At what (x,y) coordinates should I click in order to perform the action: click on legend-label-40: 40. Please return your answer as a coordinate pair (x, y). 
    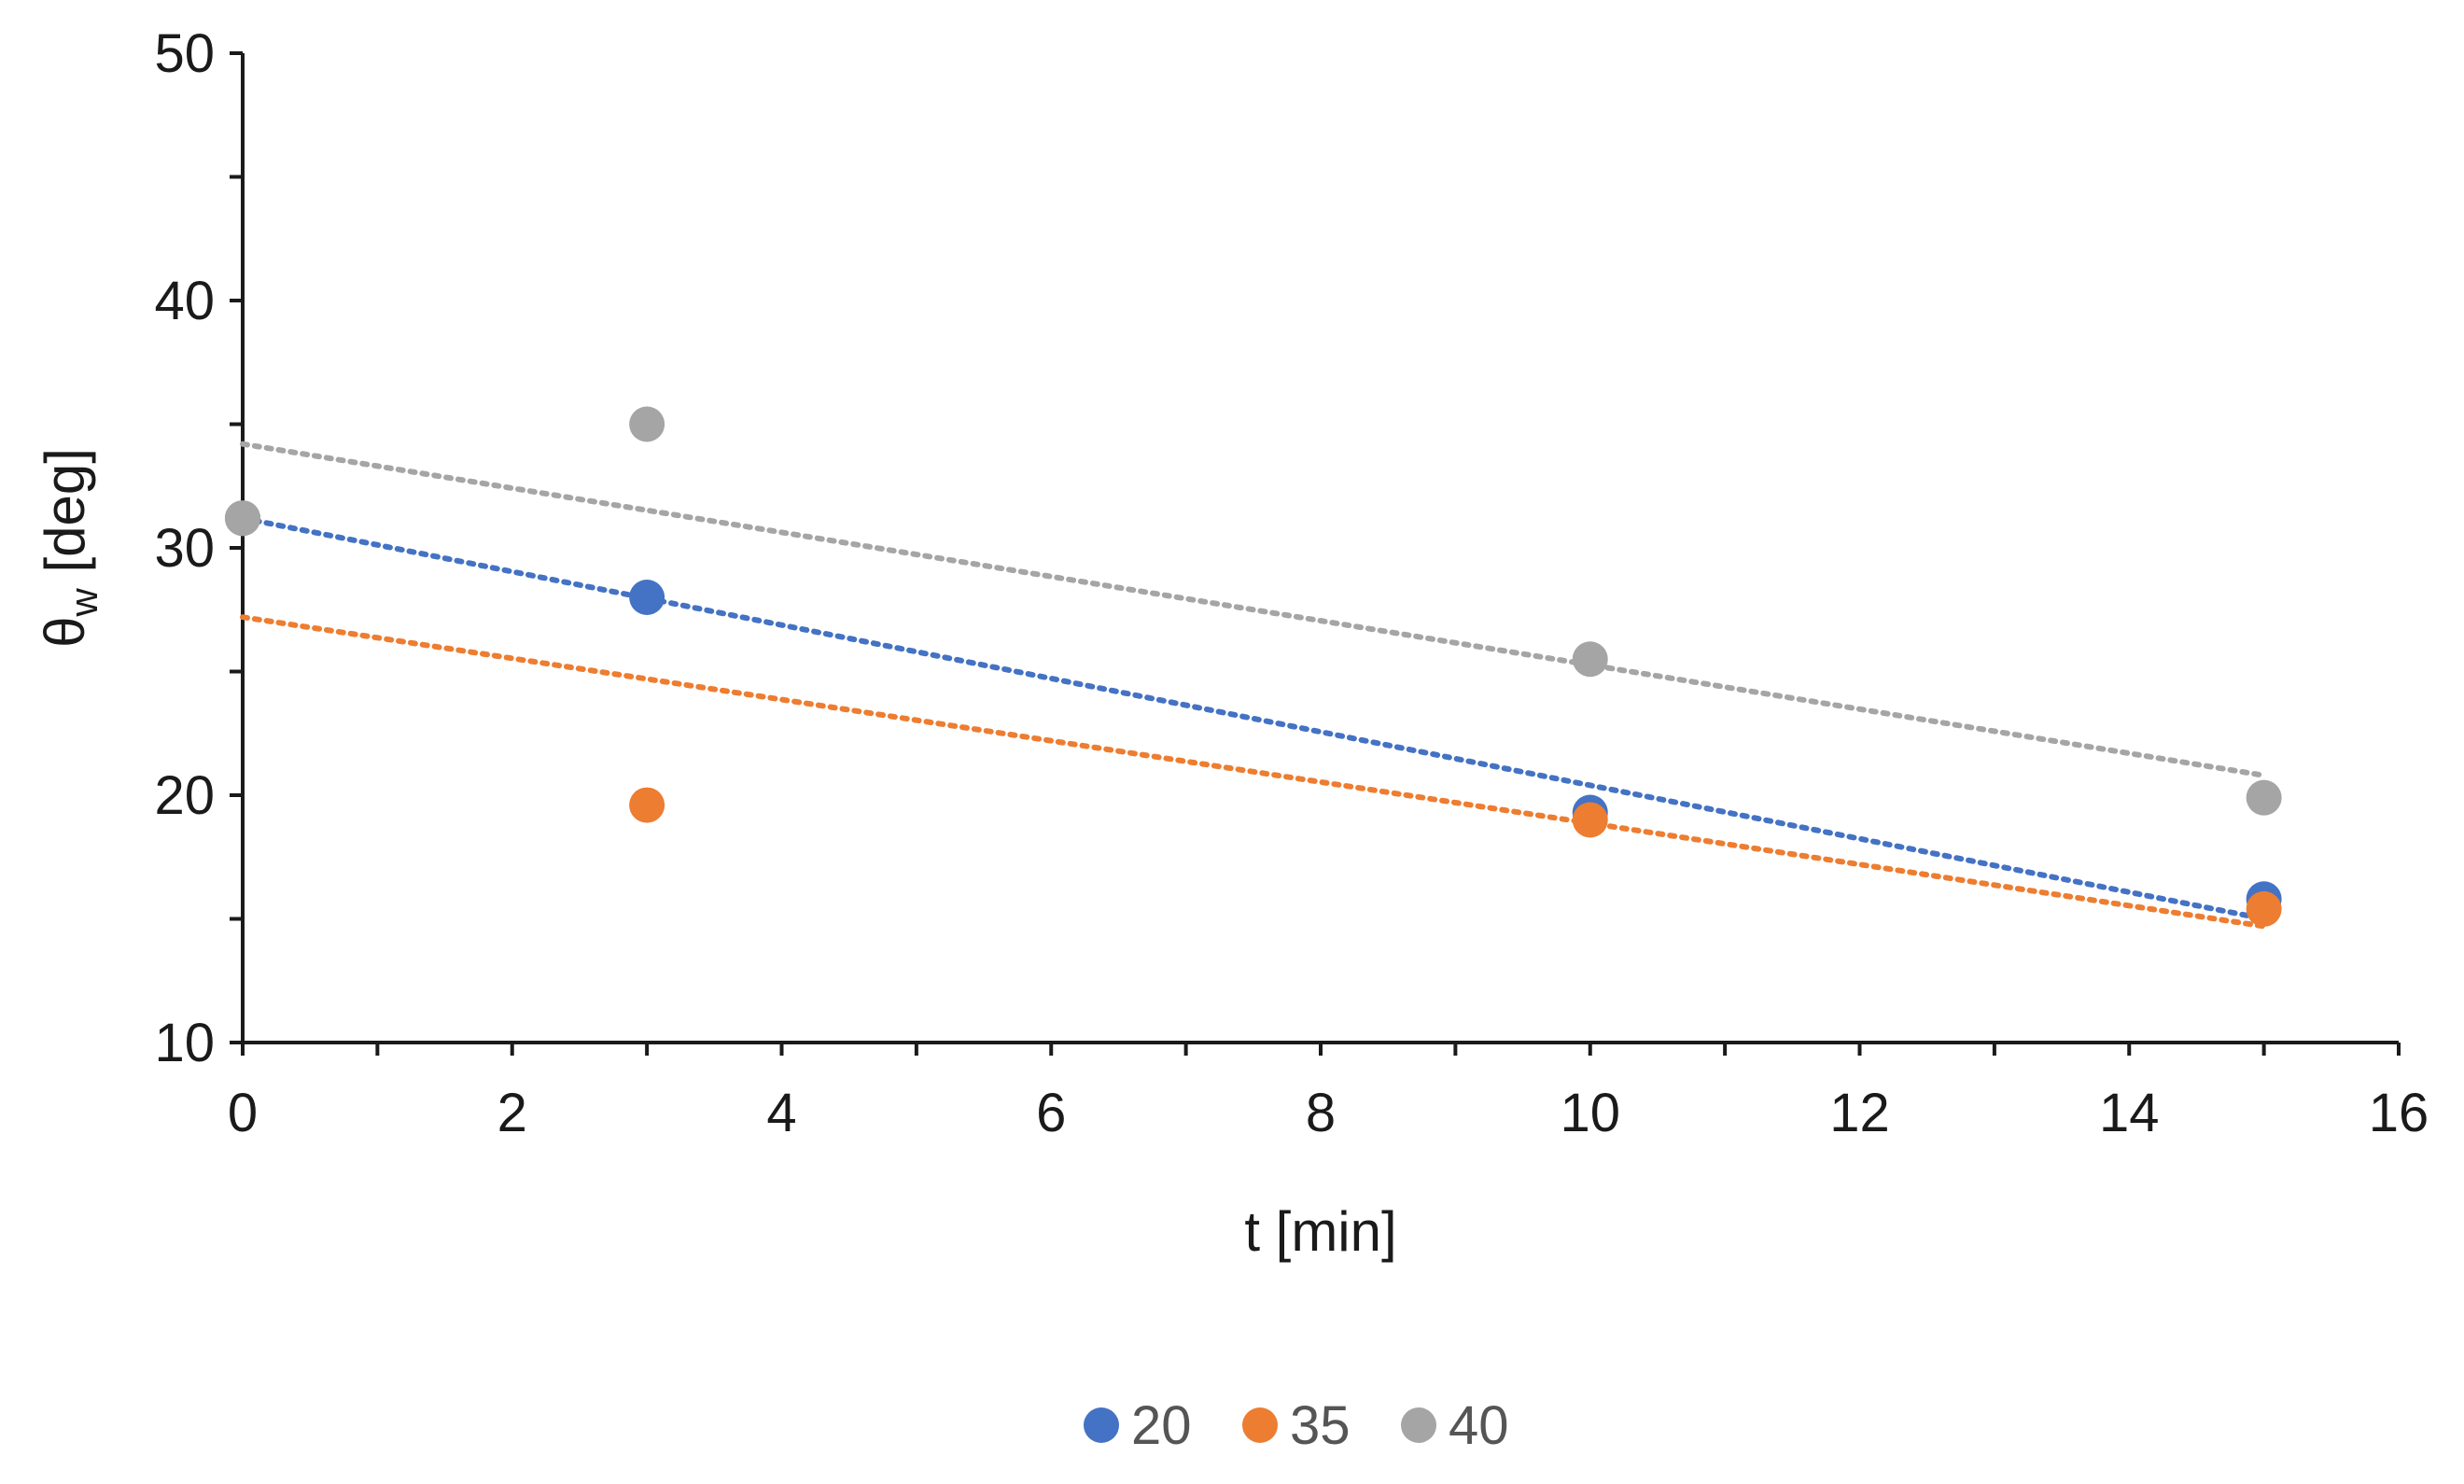
    Looking at the image, I should click on (1479, 1425).